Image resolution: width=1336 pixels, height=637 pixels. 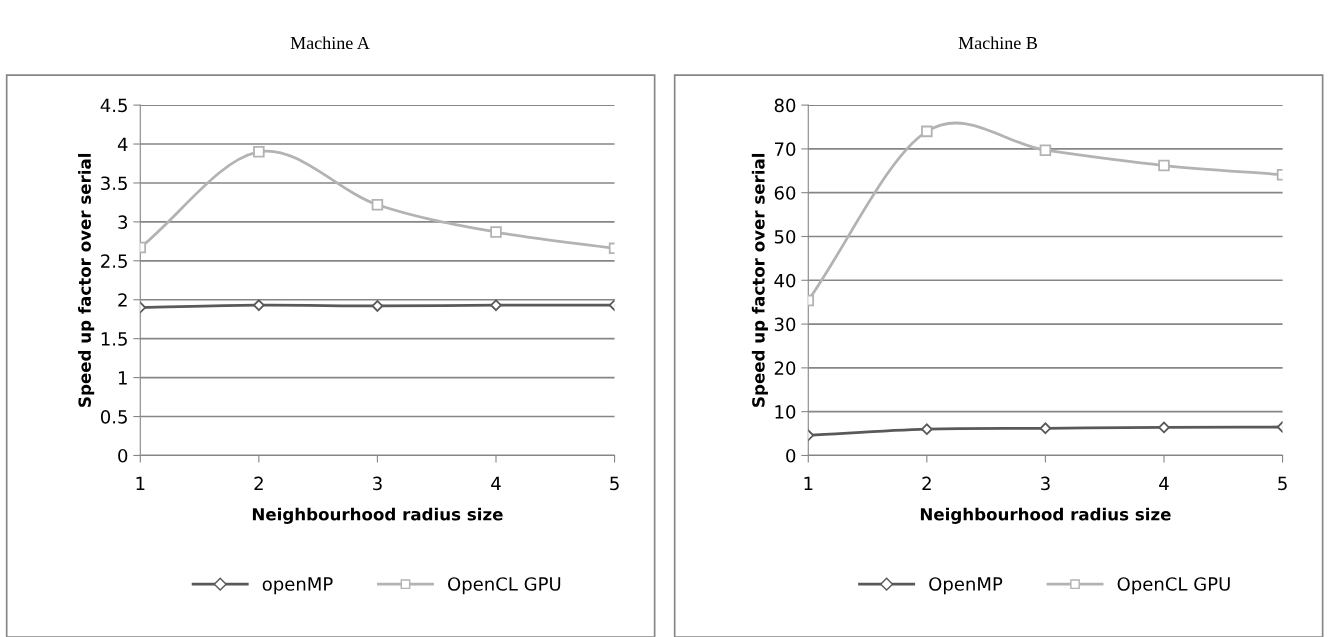 I want to click on chart-title: Machine B, so click(x=997, y=43).